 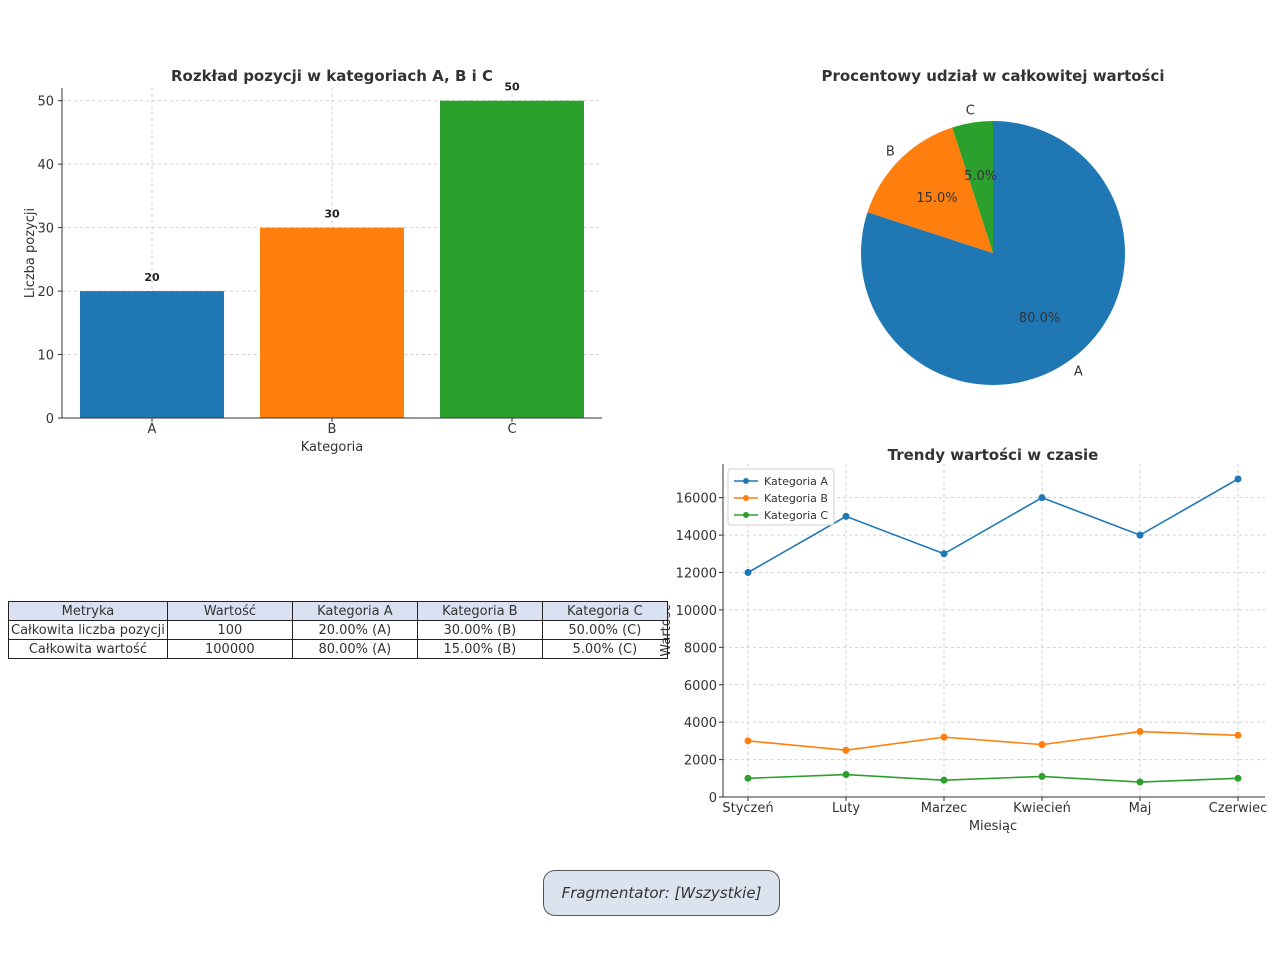 I want to click on table-cell: 80.00% (A), so click(x=354, y=649).